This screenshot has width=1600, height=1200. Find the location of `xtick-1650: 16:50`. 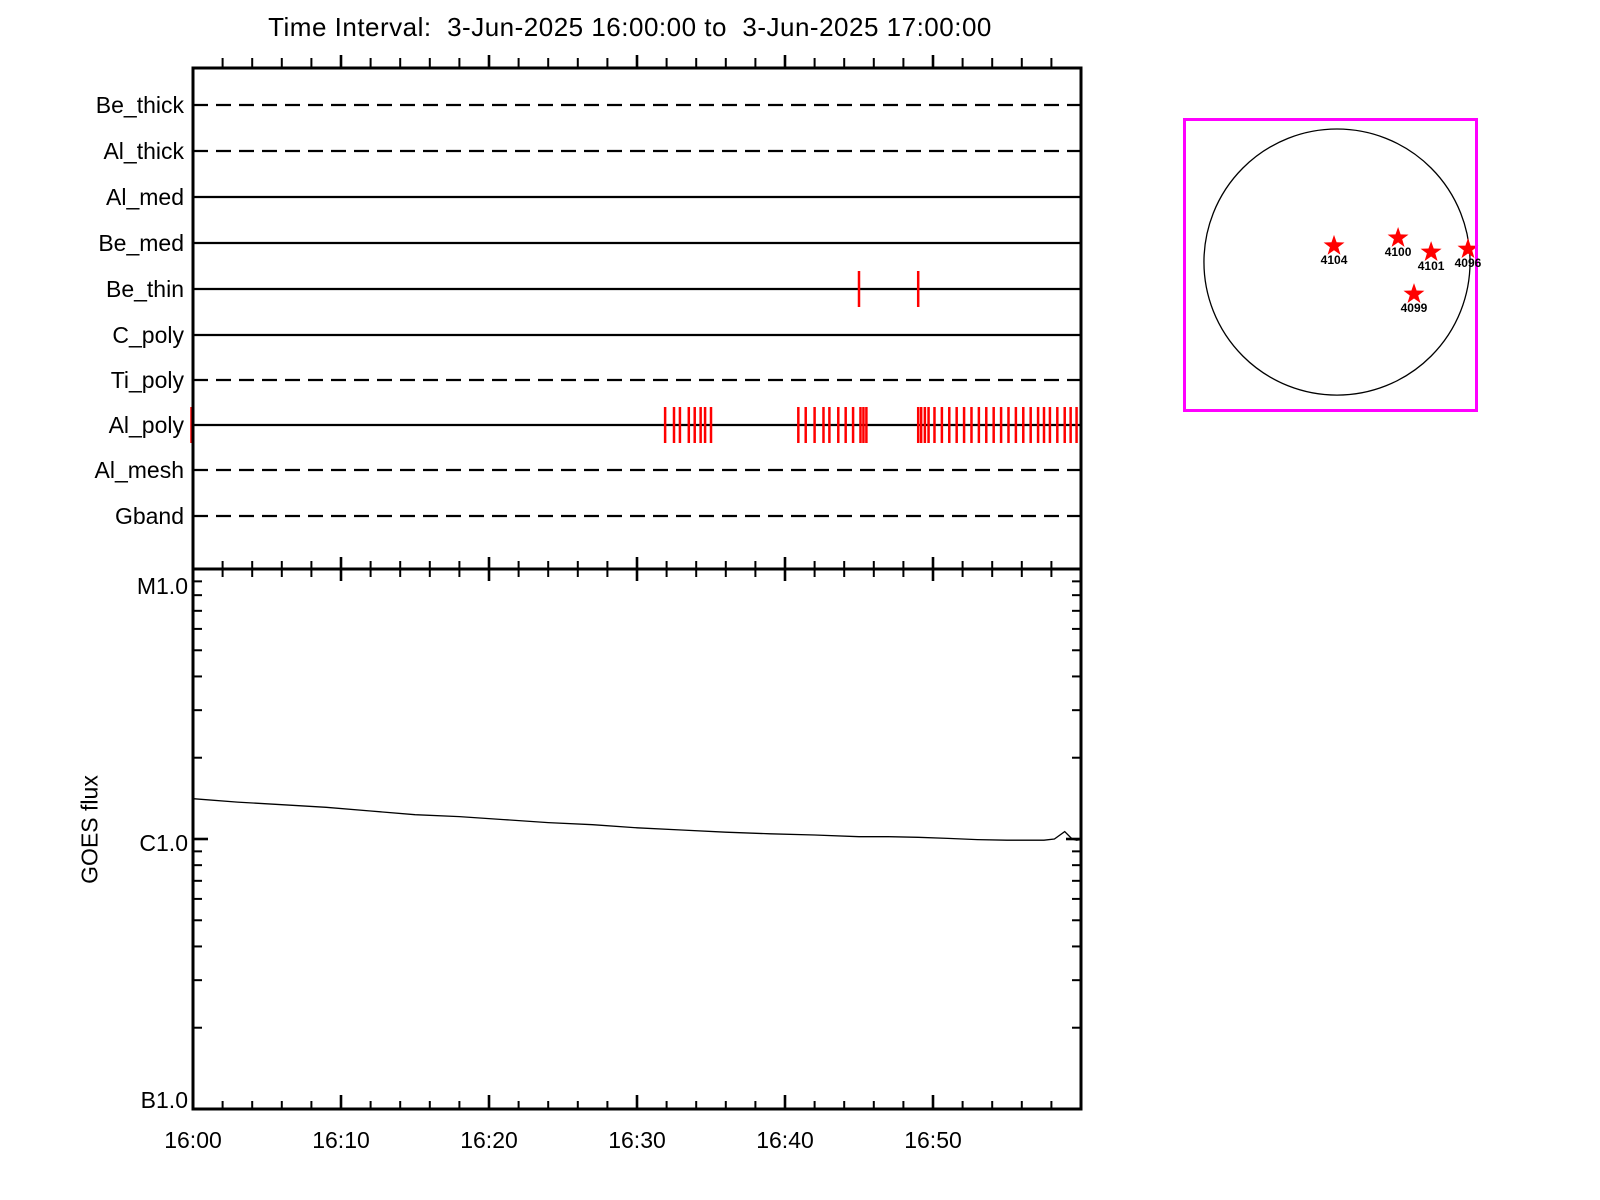

xtick-1650: 16:50 is located at coordinates (933, 1140).